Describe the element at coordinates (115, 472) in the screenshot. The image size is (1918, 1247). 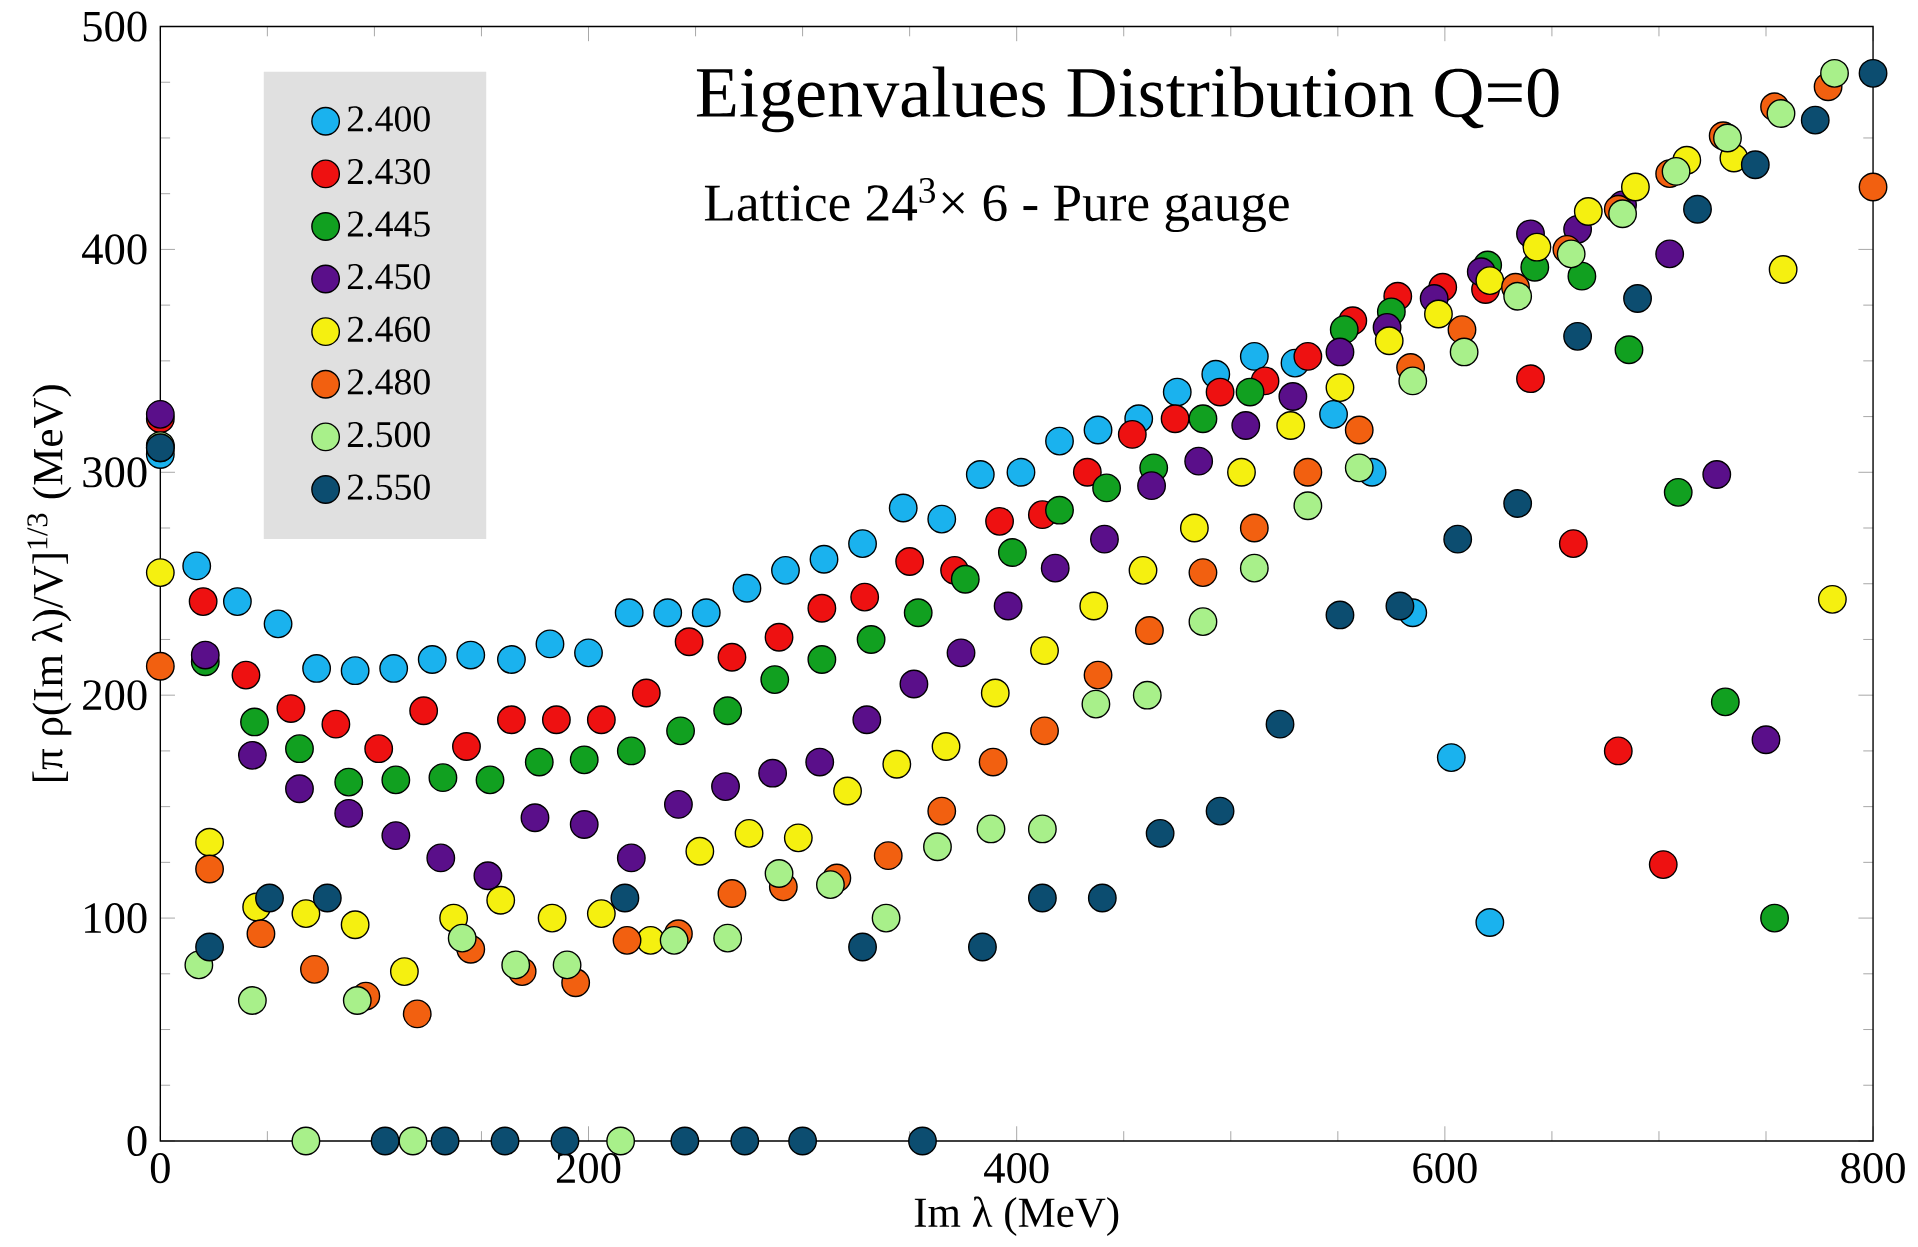
I see `y-tick-label: 300` at that location.